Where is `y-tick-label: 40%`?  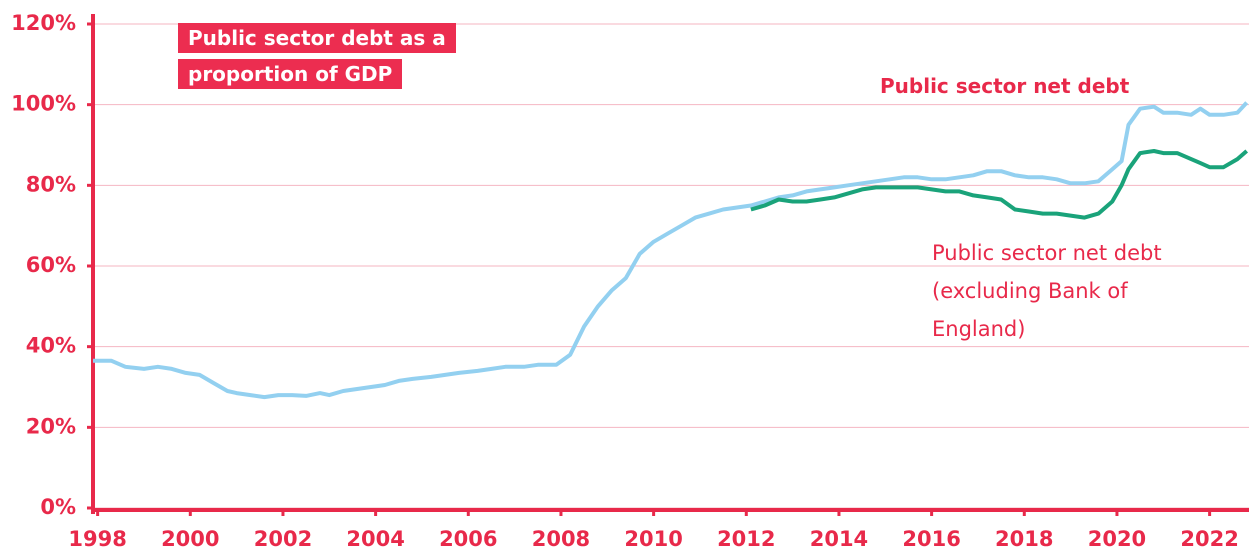 y-tick-label: 40% is located at coordinates (51, 346).